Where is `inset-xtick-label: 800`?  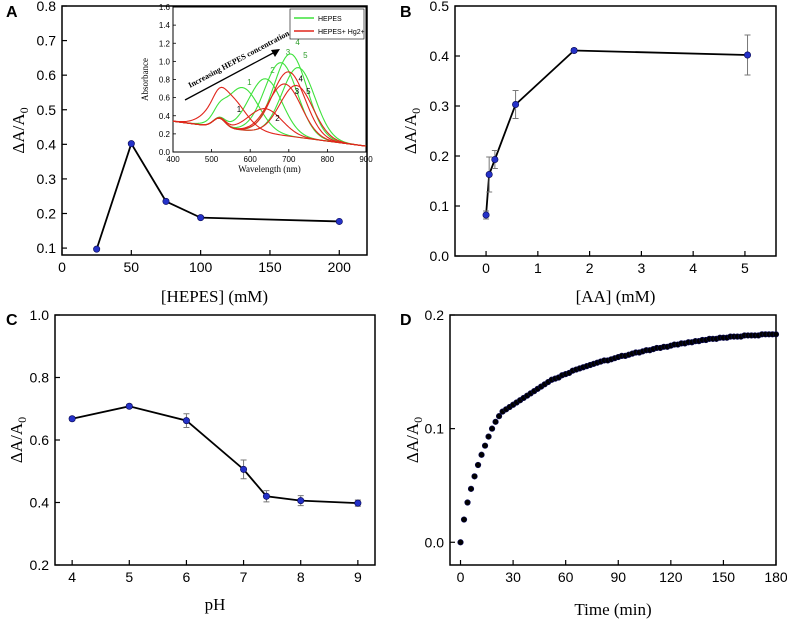 inset-xtick-label: 800 is located at coordinates (328, 159).